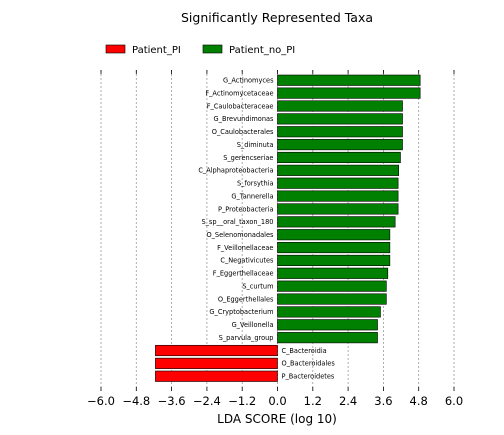  What do you see at coordinates (255, 184) in the screenshot?
I see `bar-label: S_forsythia` at bounding box center [255, 184].